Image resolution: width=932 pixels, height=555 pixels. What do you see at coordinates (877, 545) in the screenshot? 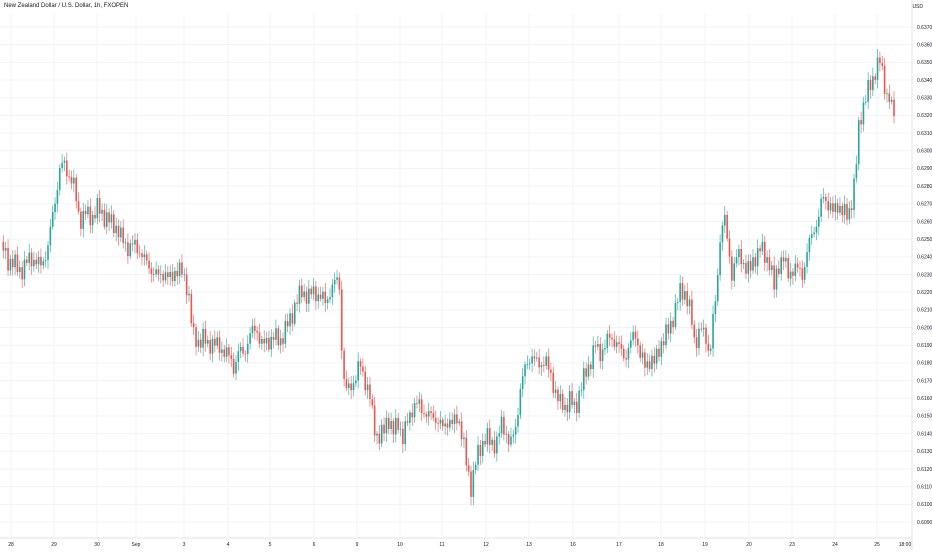
I see `time-tick-label: 25` at bounding box center [877, 545].